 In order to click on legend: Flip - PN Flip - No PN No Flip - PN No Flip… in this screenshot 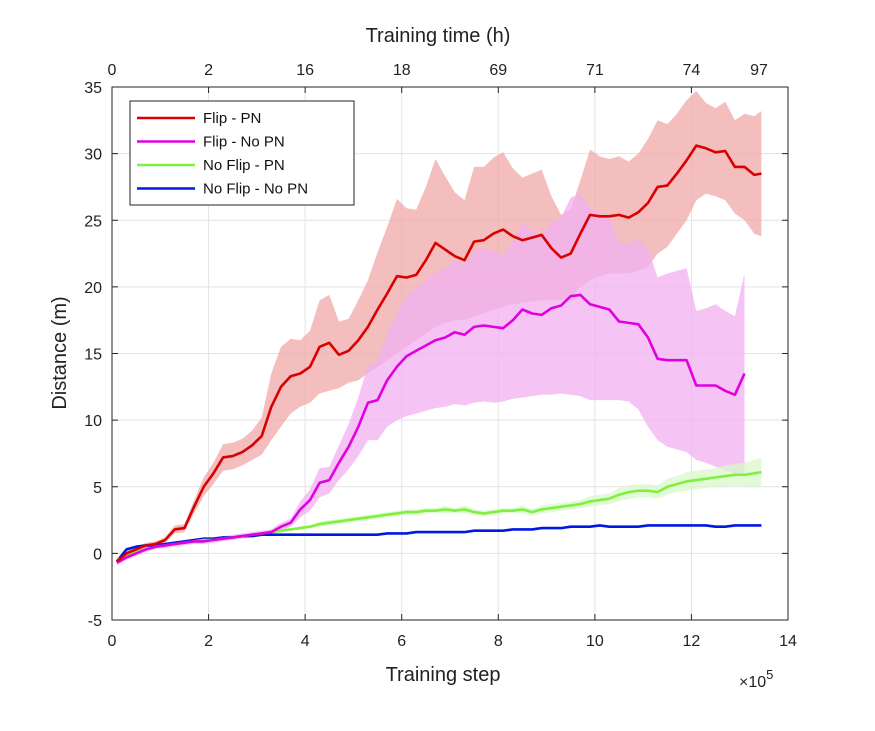, I will do `click(242, 153)`.